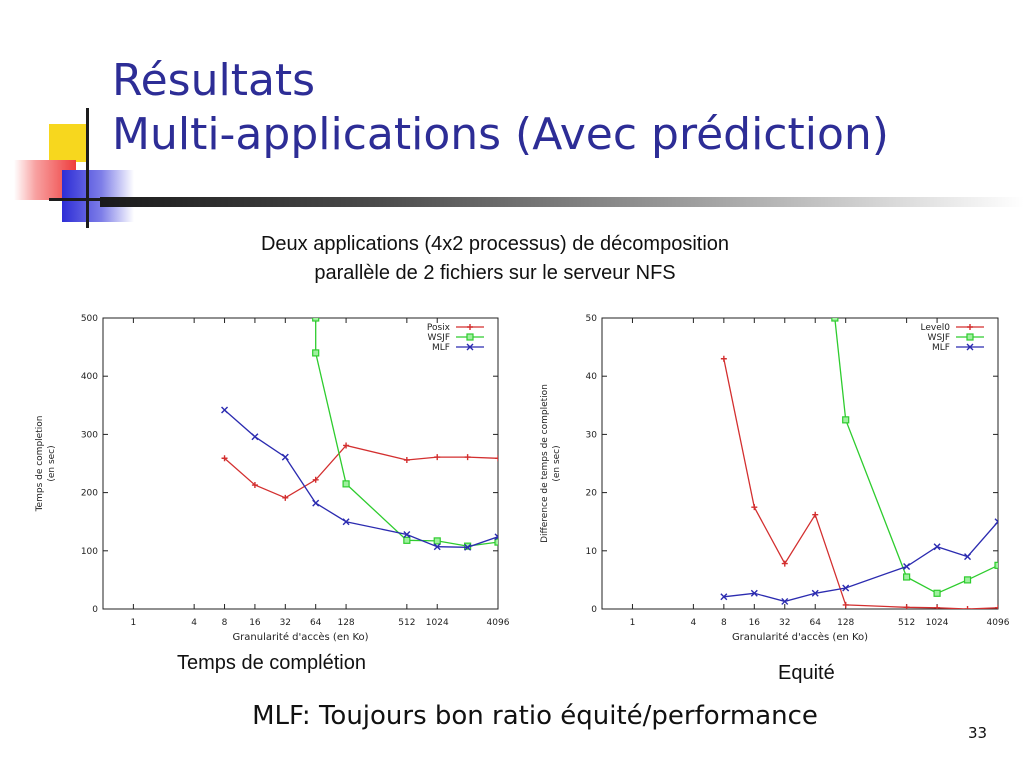  What do you see at coordinates (470, 347) in the screenshot?
I see `legend-marker-mlf` at bounding box center [470, 347].